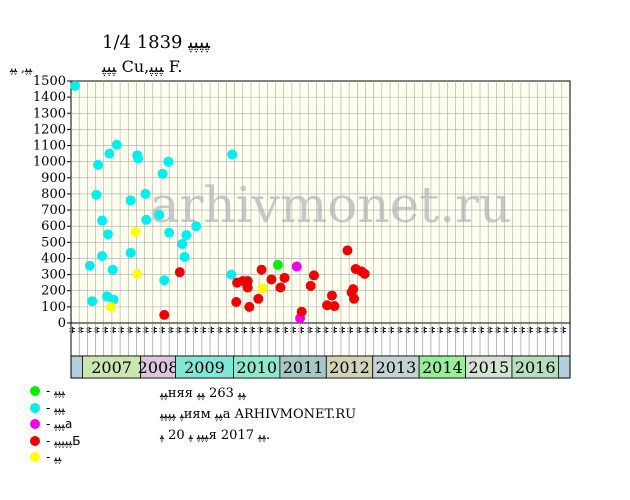  Describe the element at coordinates (49, 97) in the screenshot. I see `y-tick-label: 1400` at that location.